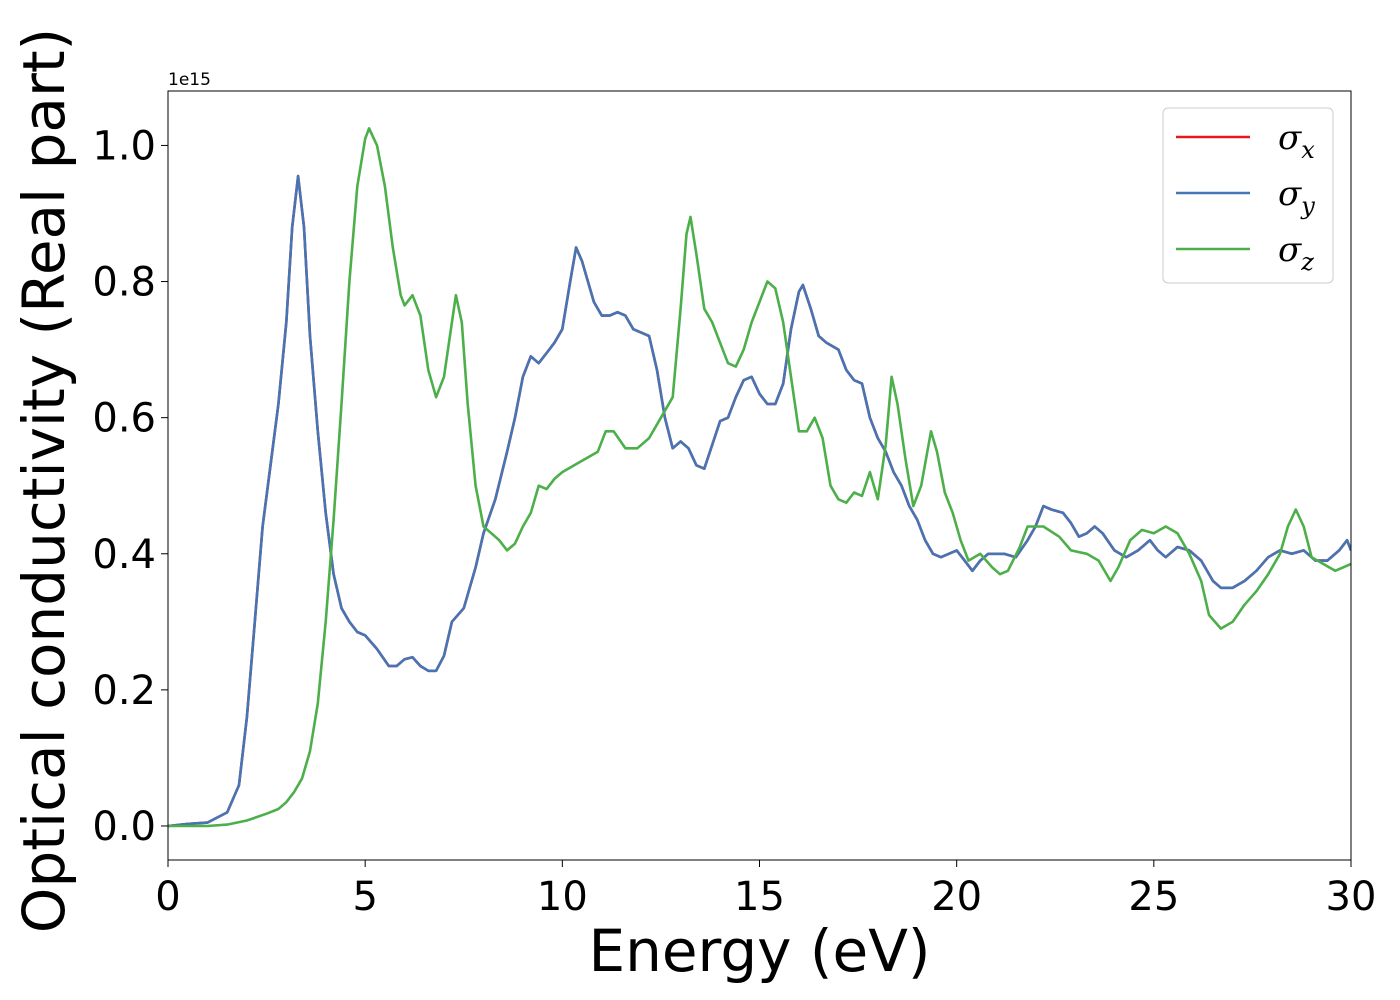 This screenshot has height=1000, width=1400. I want to click on y-tick-label: 0.8, so click(124, 283).